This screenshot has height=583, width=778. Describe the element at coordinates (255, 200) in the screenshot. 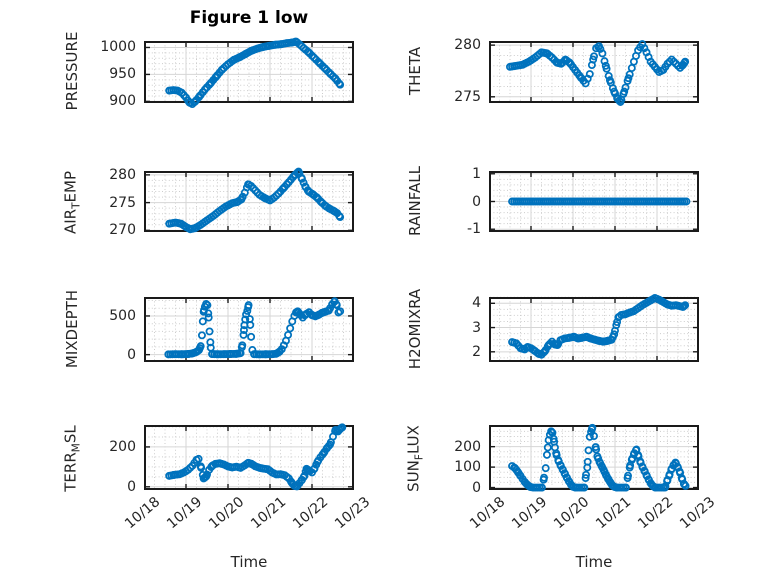

I see `scatter-markers-air_temp` at that location.